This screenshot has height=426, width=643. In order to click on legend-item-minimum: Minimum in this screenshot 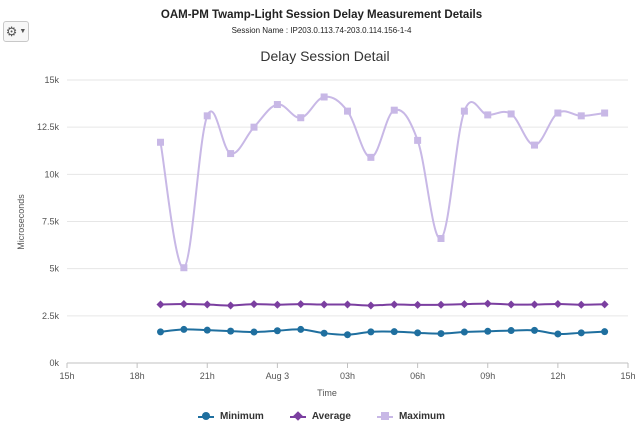, I will do `click(230, 416)`.